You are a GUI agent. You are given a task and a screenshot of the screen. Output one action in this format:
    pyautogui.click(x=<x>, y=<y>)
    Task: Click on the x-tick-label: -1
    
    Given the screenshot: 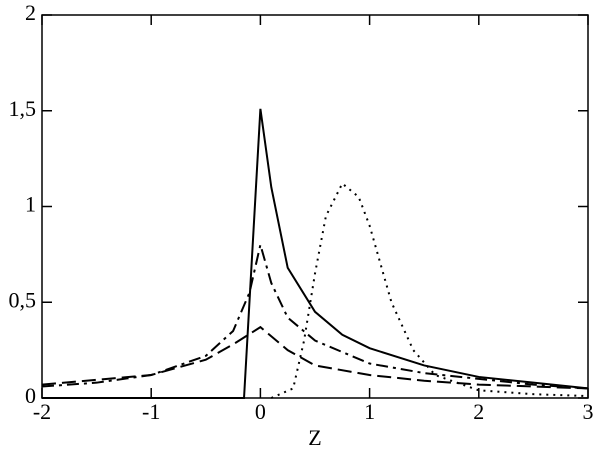 What is the action you would take?
    pyautogui.click(x=151, y=411)
    